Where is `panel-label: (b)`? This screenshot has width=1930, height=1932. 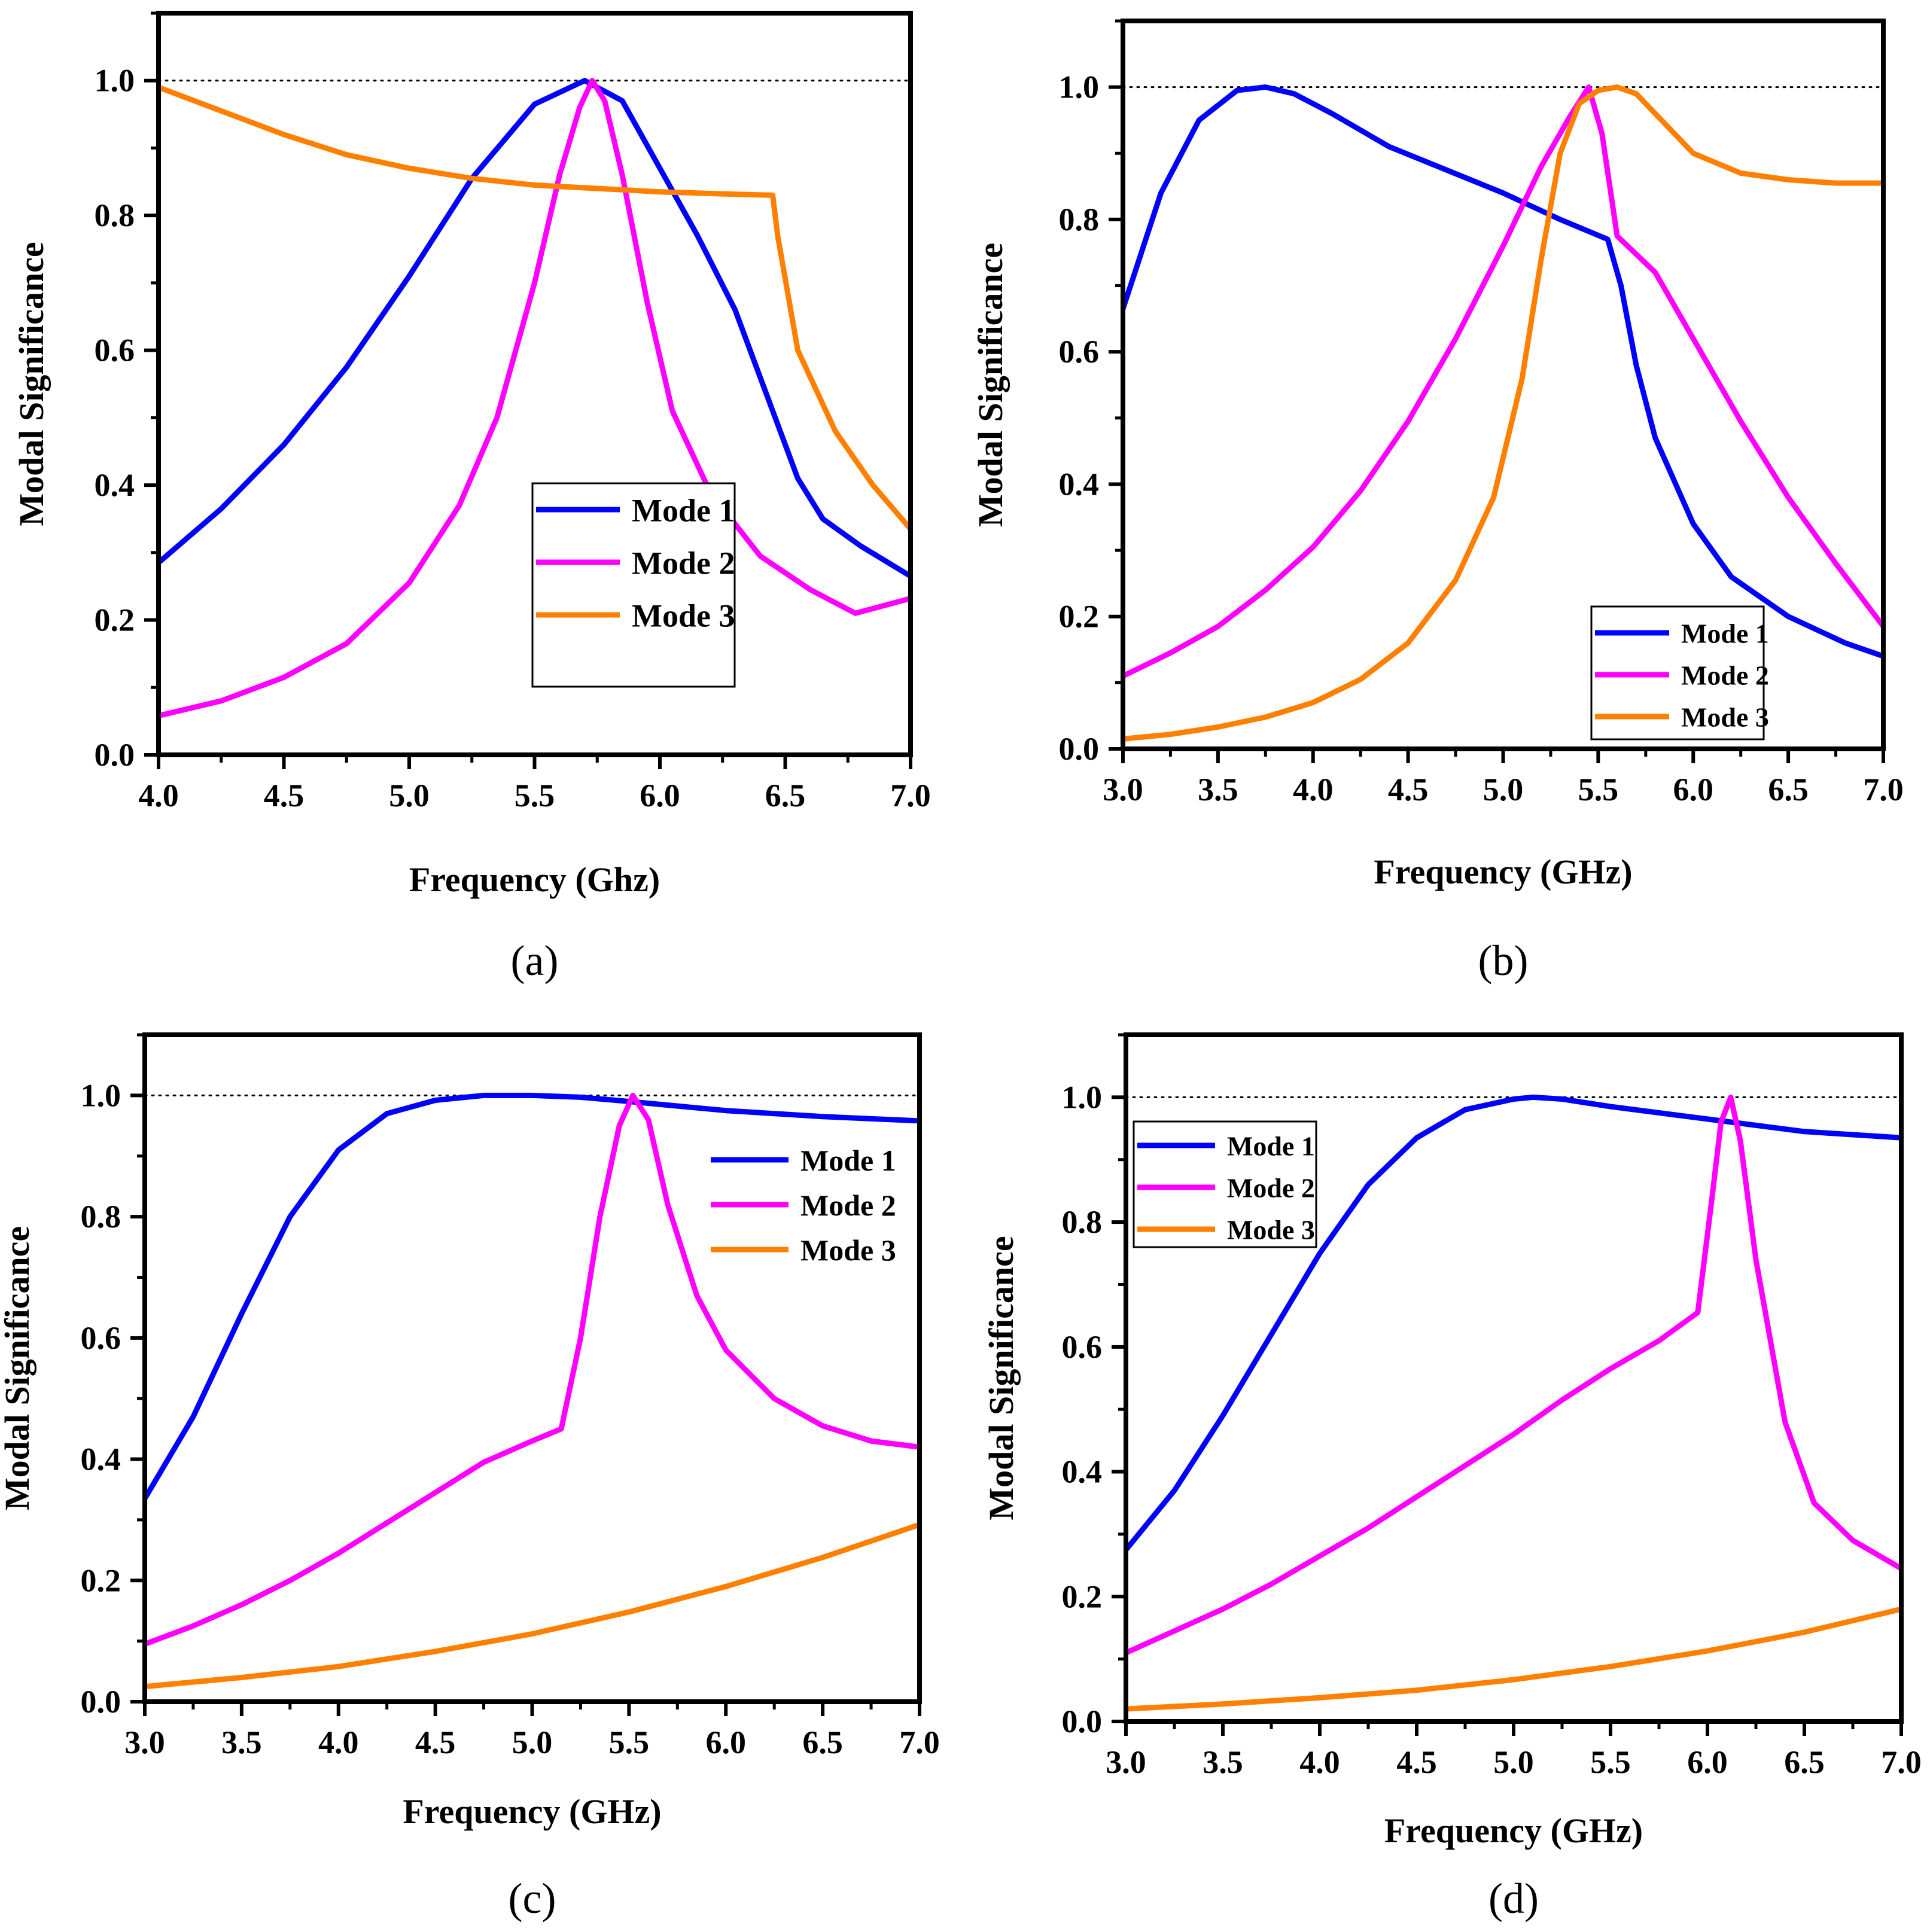 panel-label: (b) is located at coordinates (1503, 961).